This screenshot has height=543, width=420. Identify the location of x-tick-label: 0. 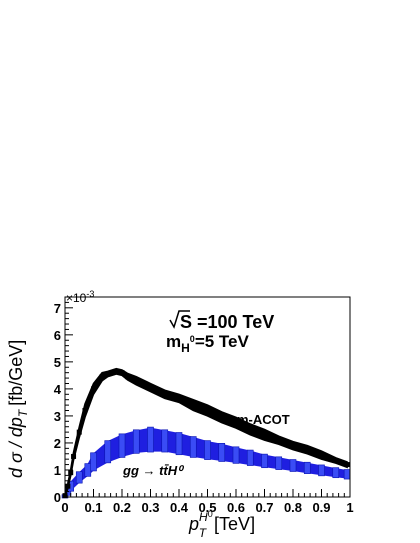
(64, 507).